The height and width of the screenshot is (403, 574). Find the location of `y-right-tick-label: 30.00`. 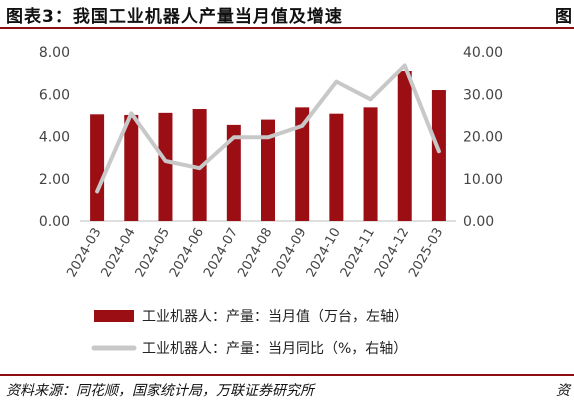

y-right-tick-label: 30.00 is located at coordinates (483, 95).